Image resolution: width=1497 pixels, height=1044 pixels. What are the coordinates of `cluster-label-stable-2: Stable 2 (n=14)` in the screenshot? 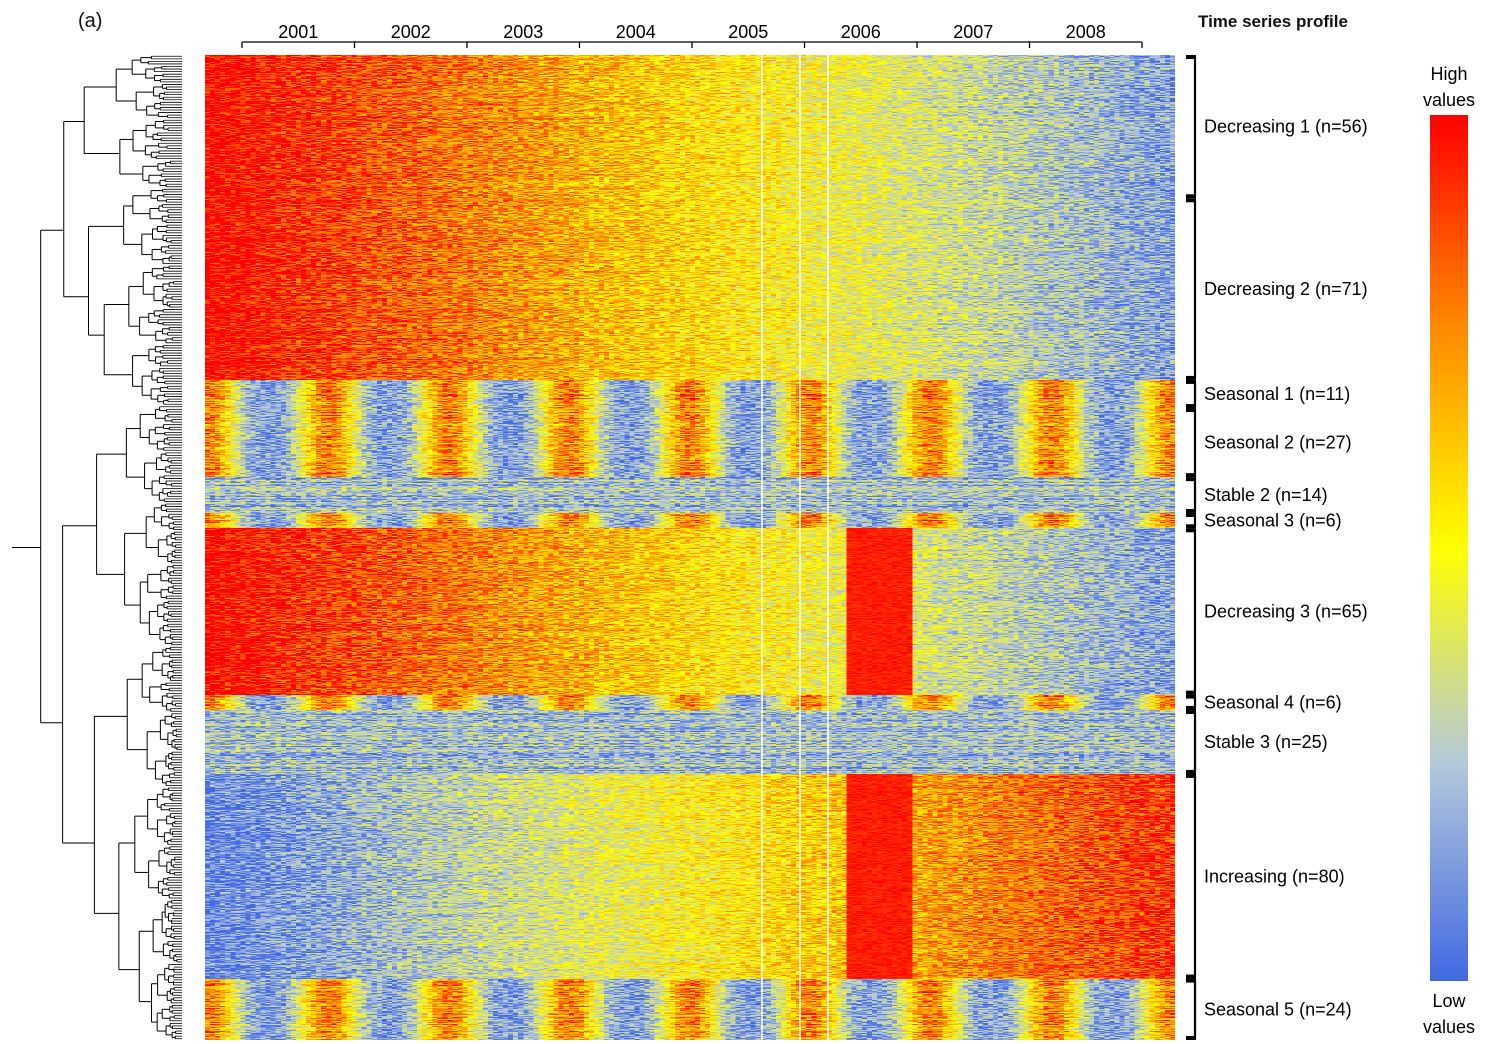 It's located at (1266, 495).